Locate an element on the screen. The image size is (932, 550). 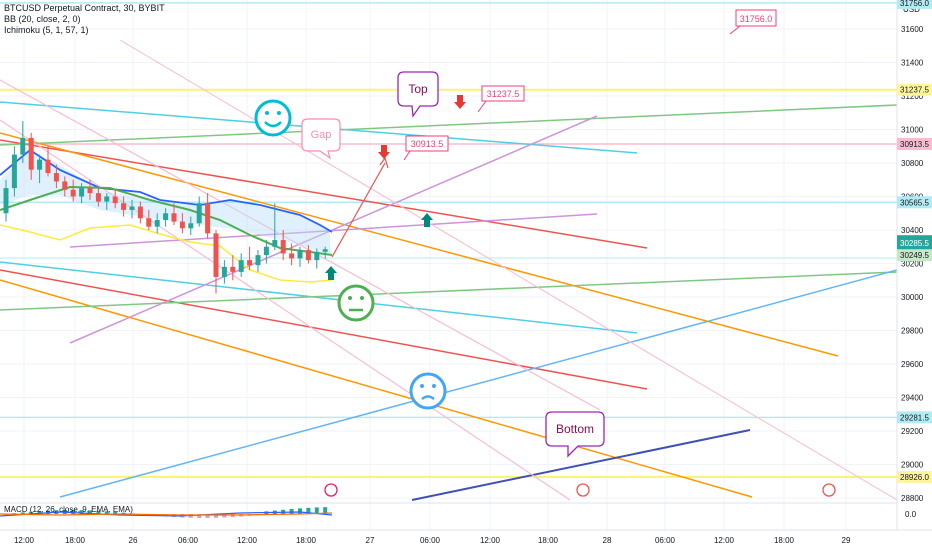
projection-arrow-line is located at coordinates (358, 210).